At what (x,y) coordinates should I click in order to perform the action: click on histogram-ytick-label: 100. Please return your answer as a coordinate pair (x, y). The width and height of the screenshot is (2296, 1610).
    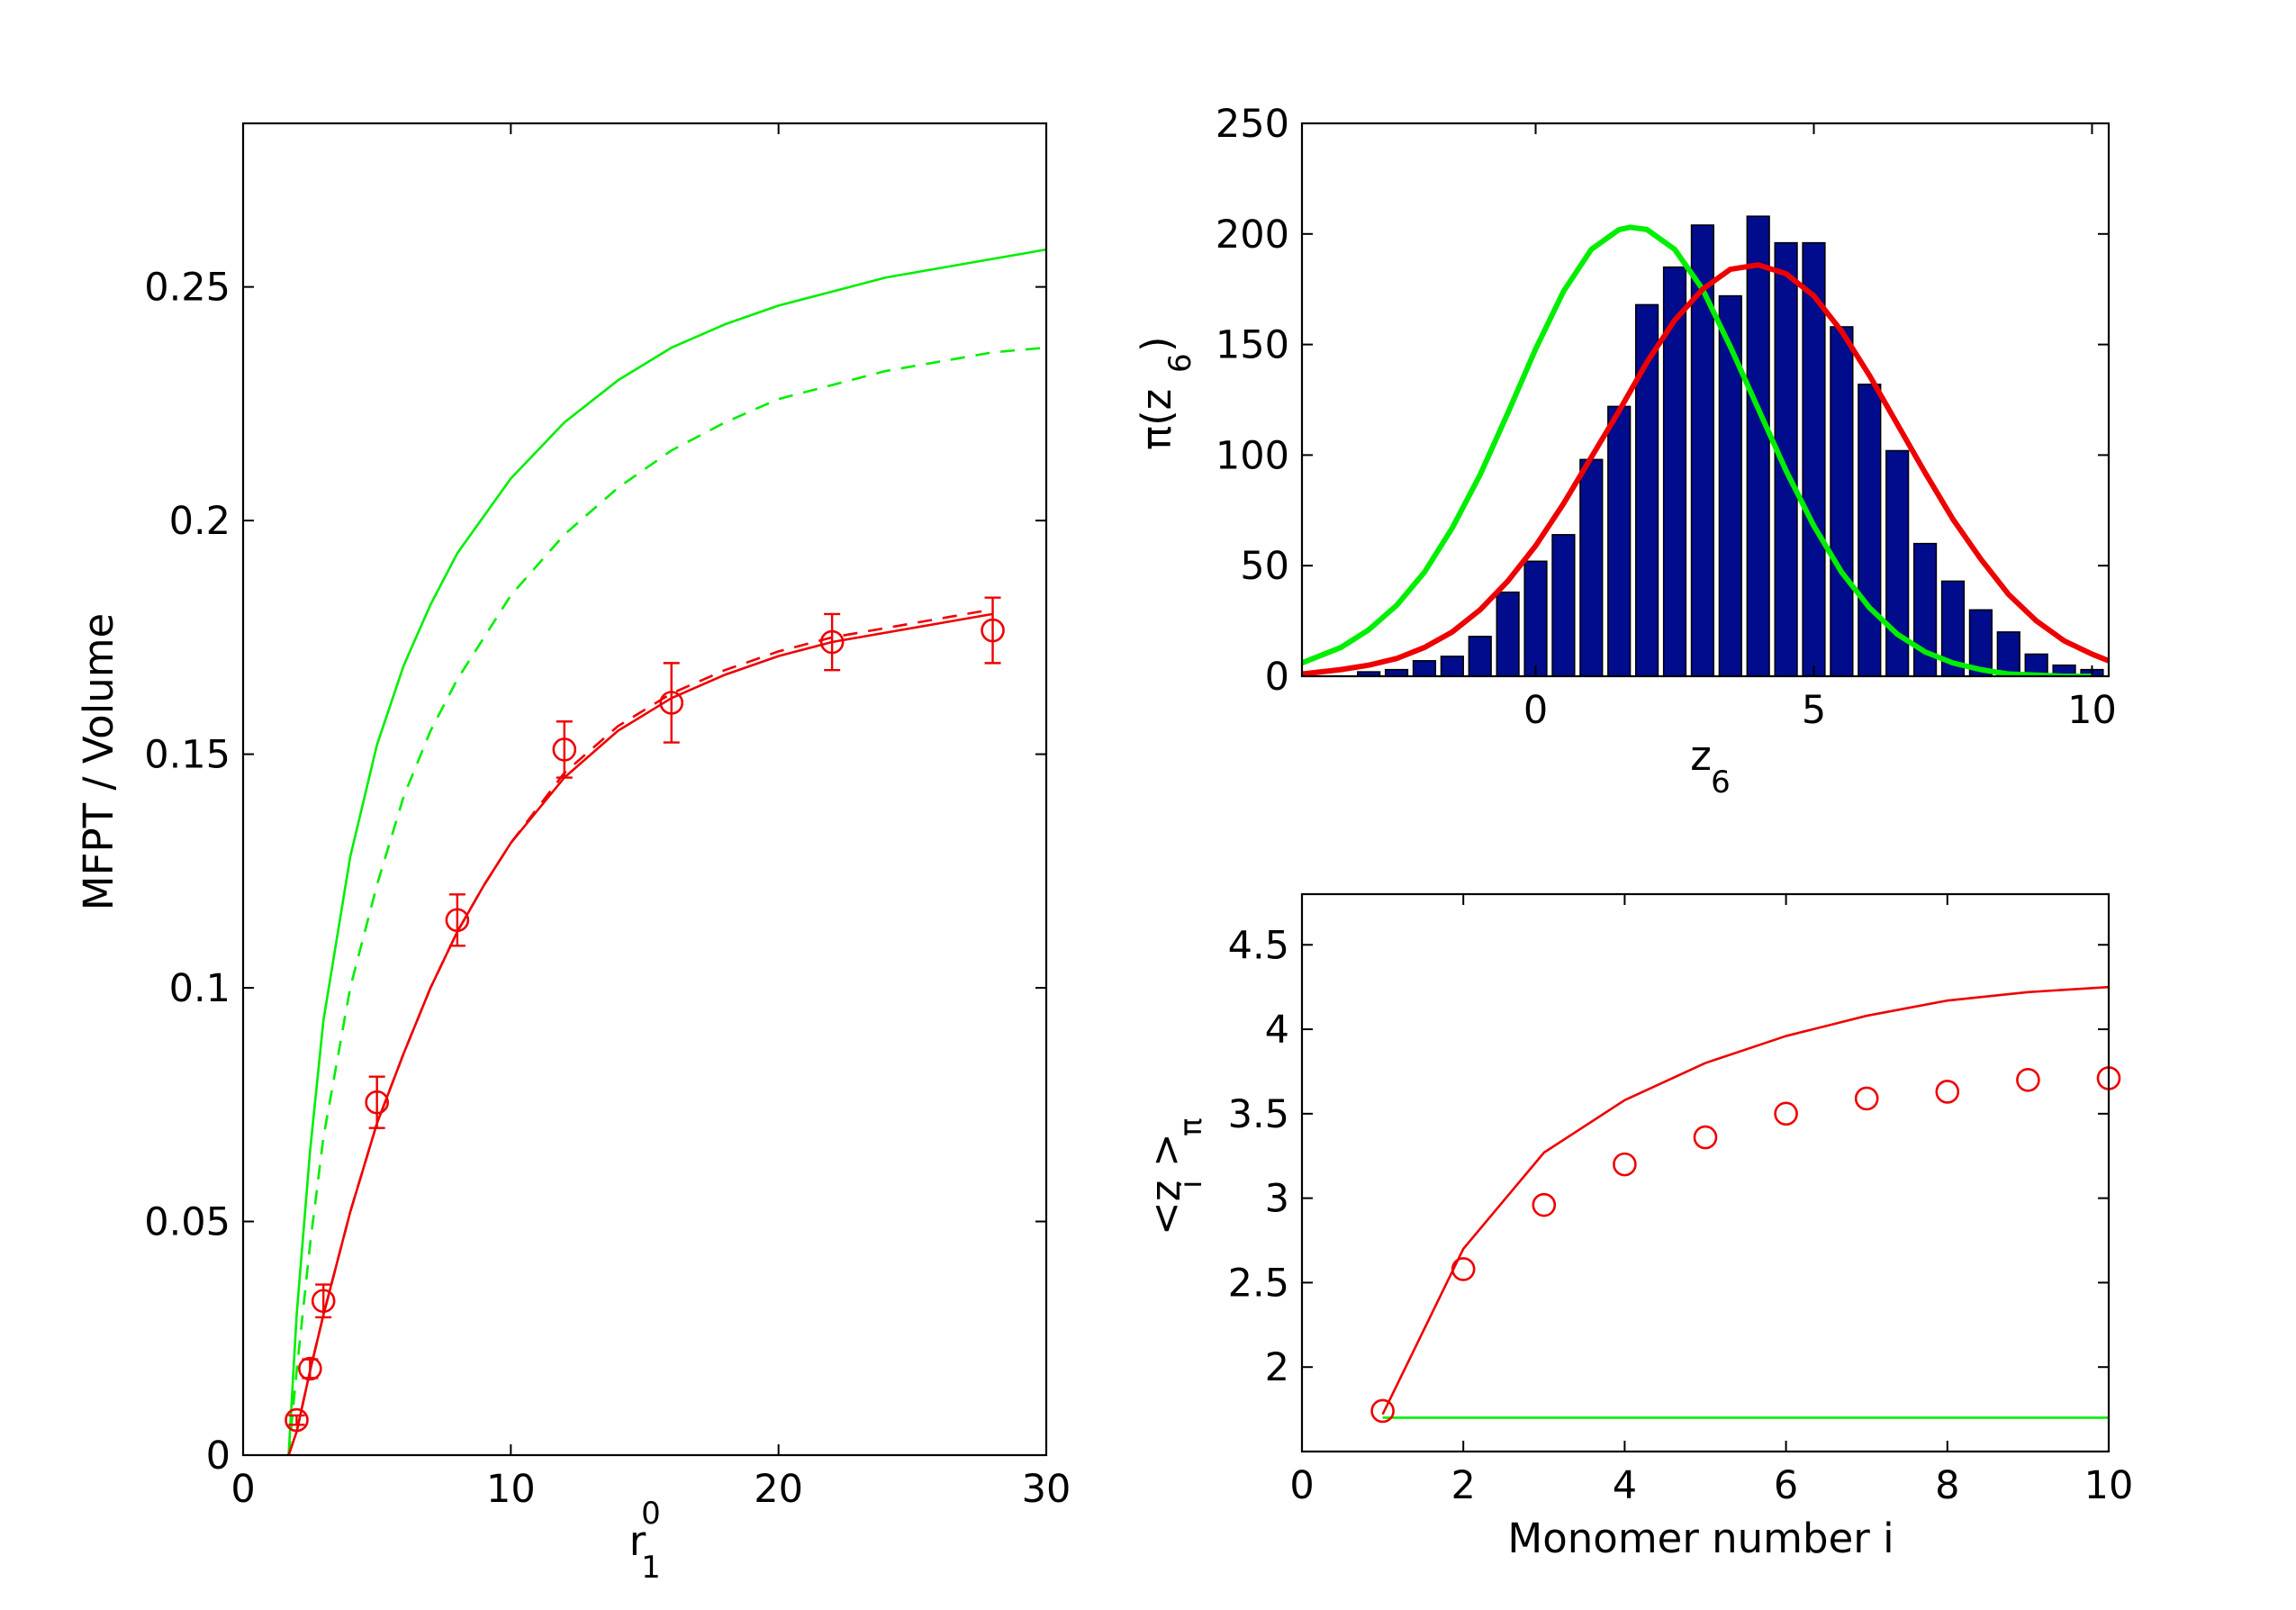
    Looking at the image, I should click on (1253, 455).